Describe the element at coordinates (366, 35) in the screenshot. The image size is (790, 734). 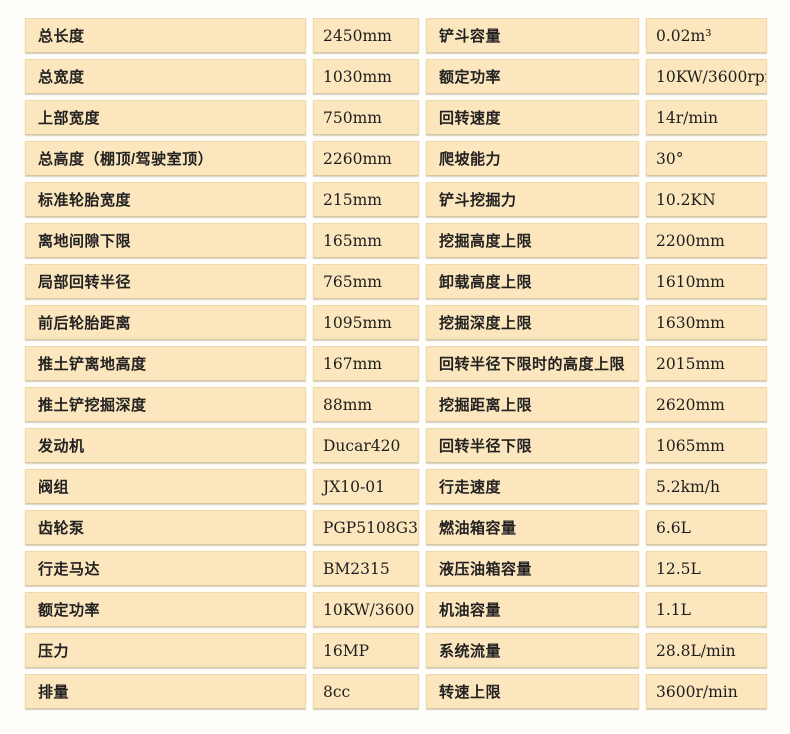
I see `spec-value-cell-left: 2450mm` at that location.